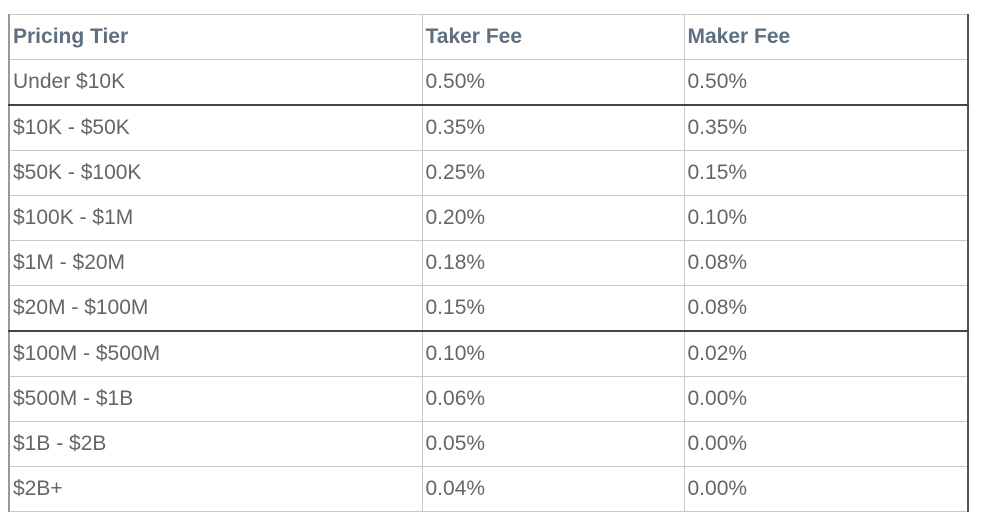 The height and width of the screenshot is (517, 981). What do you see at coordinates (826, 82) in the screenshot?
I see `maker-fee-cell: 0.50%` at bounding box center [826, 82].